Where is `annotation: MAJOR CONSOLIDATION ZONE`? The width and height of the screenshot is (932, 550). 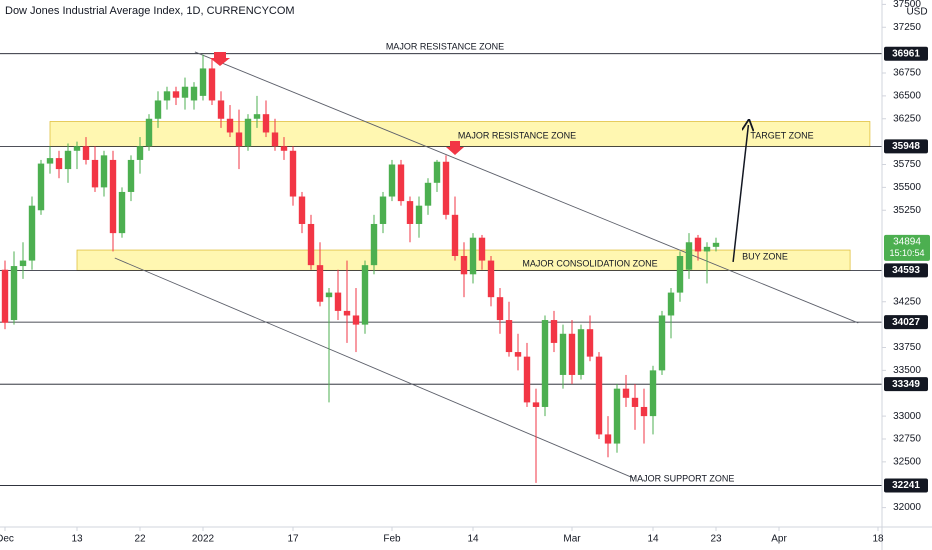
annotation: MAJOR CONSOLIDATION ZONE is located at coordinates (589, 263).